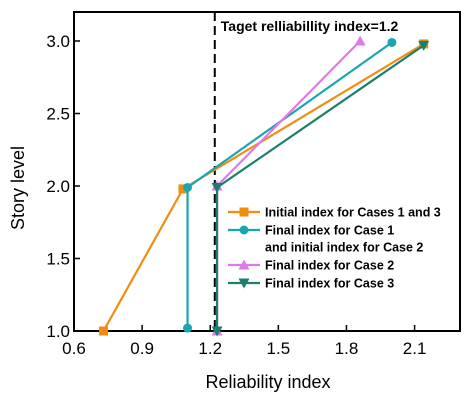  Describe the element at coordinates (18, 188) in the screenshot. I see `y-axis-title: Story level` at that location.